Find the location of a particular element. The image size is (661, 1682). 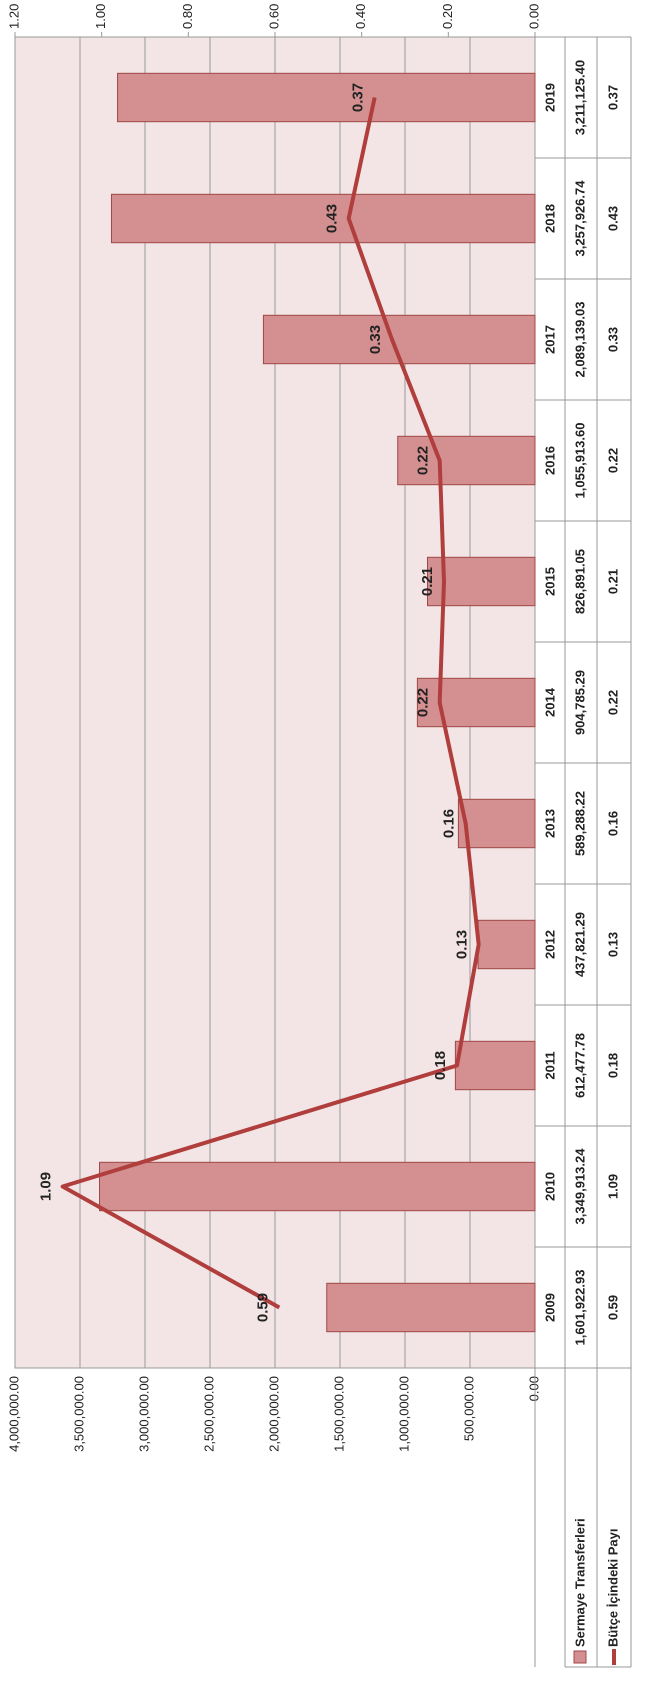

table-value: 0.13 is located at coordinates (612, 944).